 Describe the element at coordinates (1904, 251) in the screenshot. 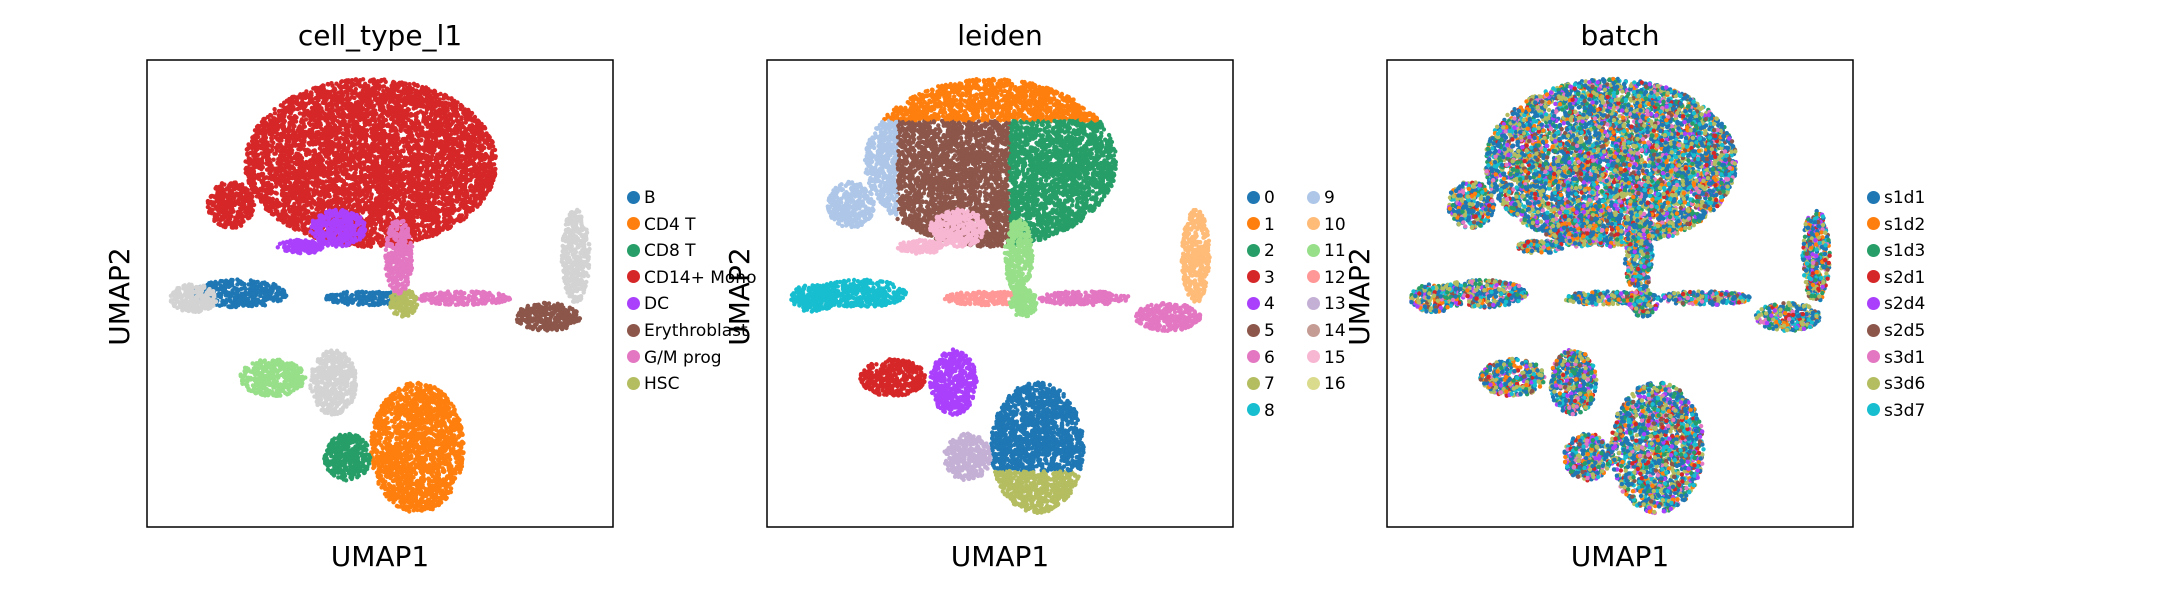

I see `legend-label: s1d3` at that location.